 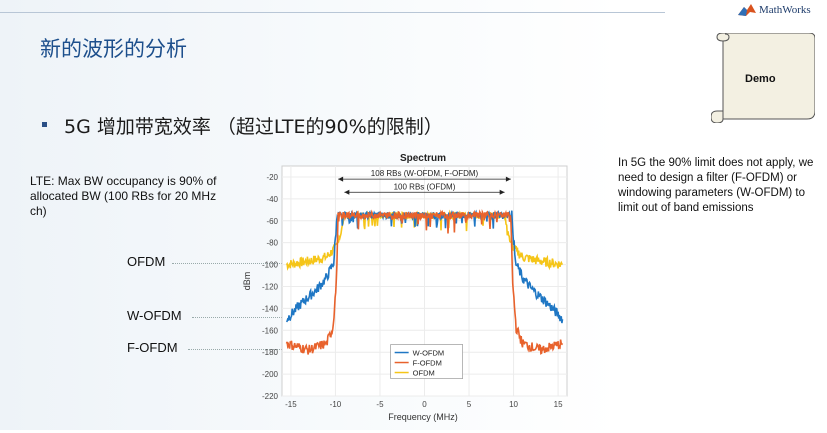 What do you see at coordinates (152, 347) in the screenshot?
I see `fofdm-side-label: F-OFDM` at bounding box center [152, 347].